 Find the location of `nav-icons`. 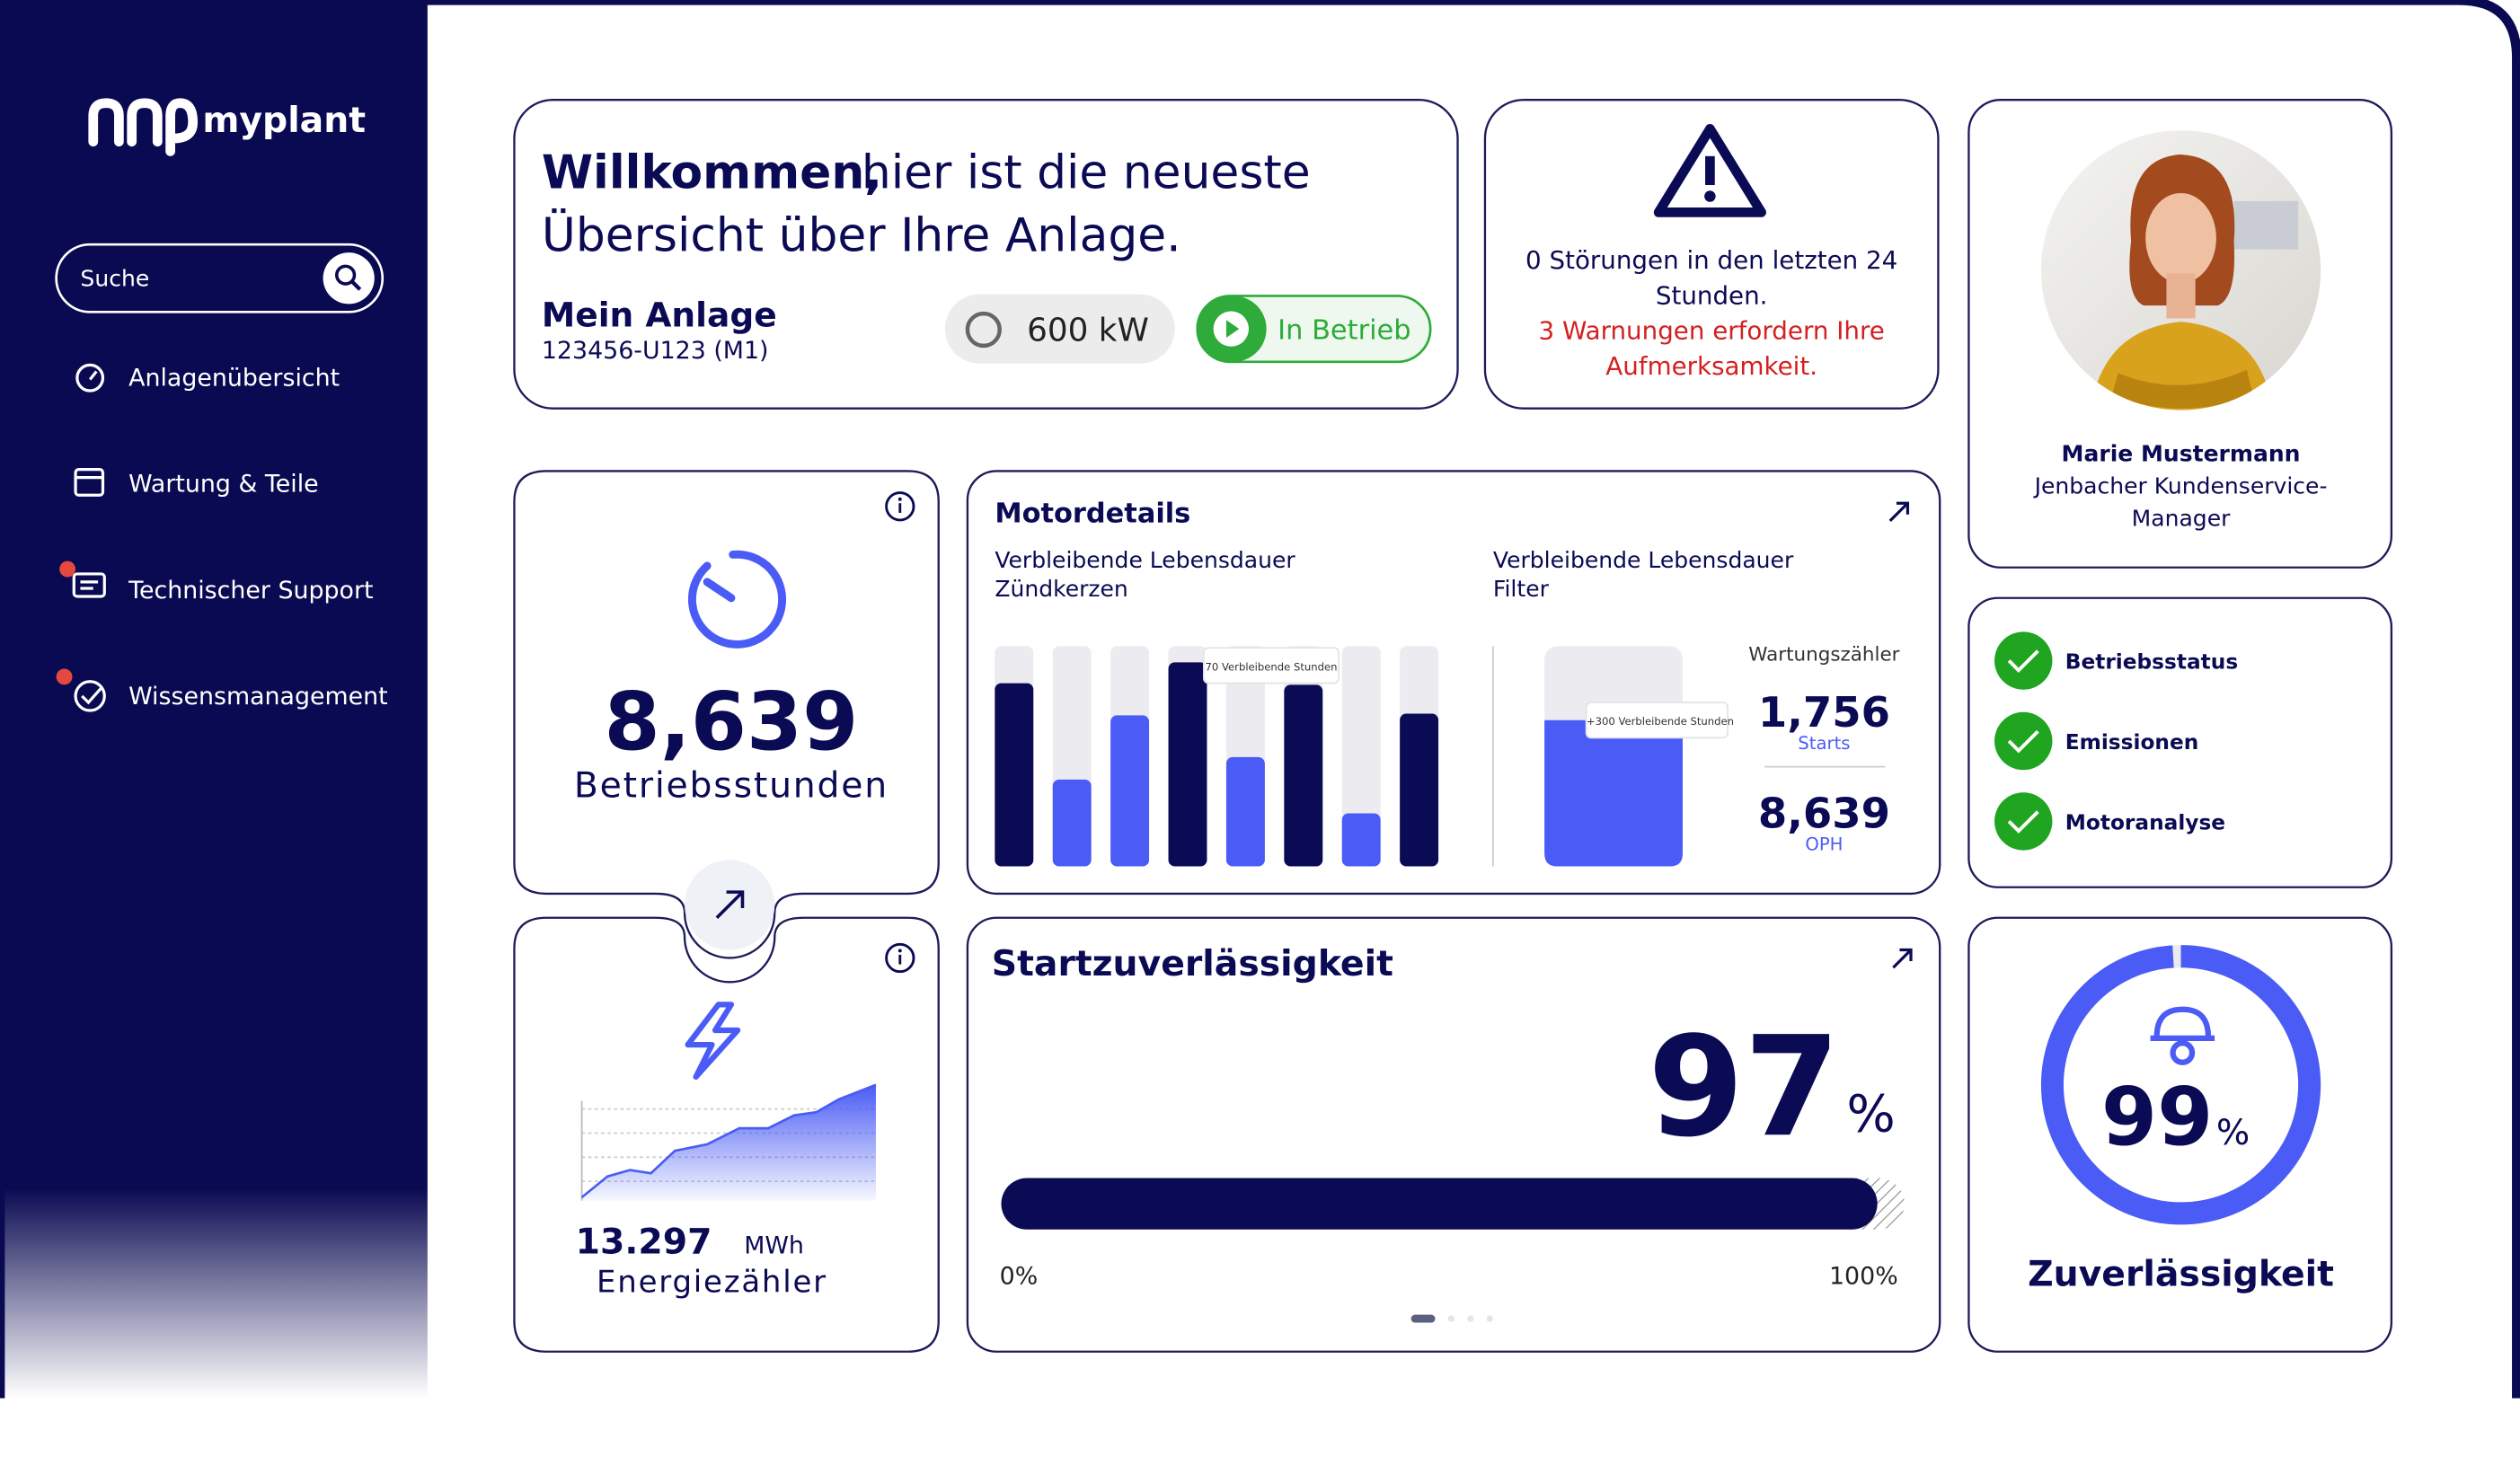

nav-icons is located at coordinates (89, 538).